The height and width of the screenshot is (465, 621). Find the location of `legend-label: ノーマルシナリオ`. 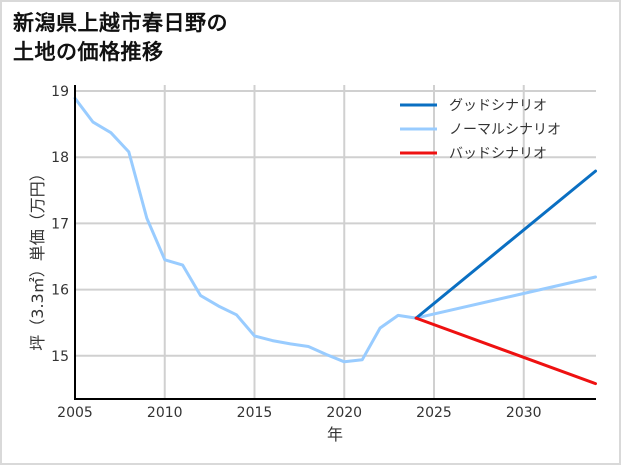

legend-label: ノーマルシナリオ is located at coordinates (505, 130).